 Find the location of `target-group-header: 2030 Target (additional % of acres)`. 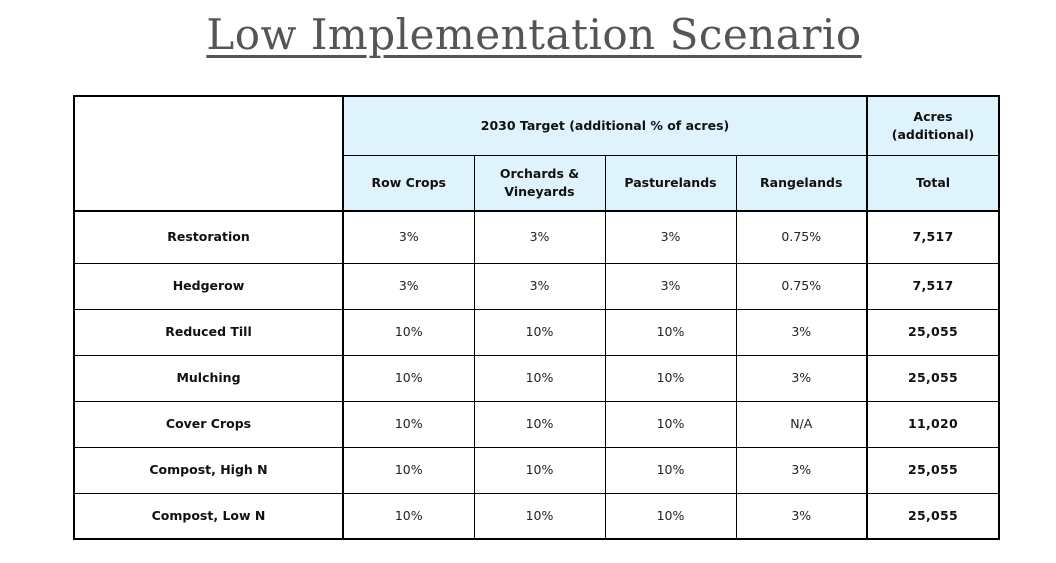

target-group-header: 2030 Target (additional % of acres) is located at coordinates (605, 125).